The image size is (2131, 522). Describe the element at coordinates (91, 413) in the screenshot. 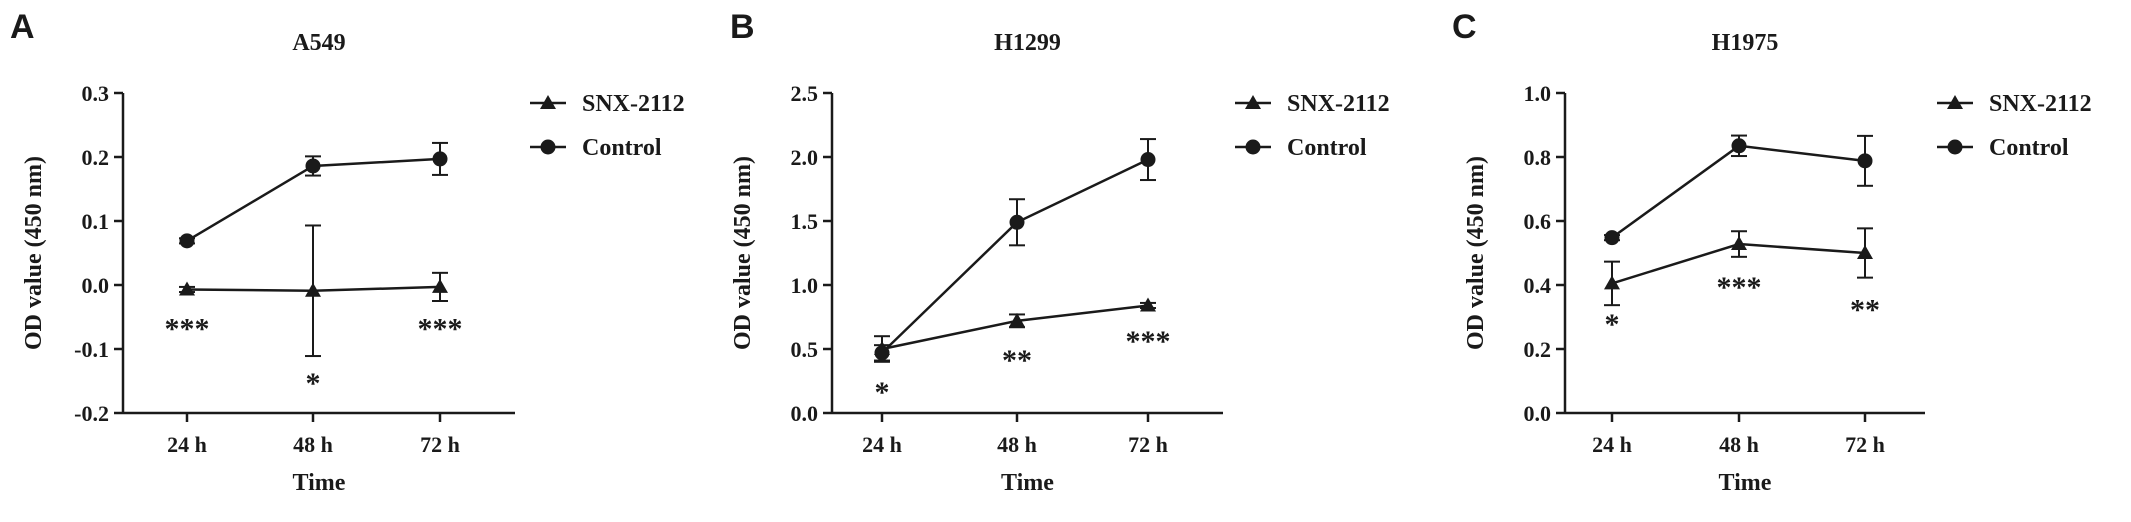

I see `y-tick-label: -0.2` at that location.